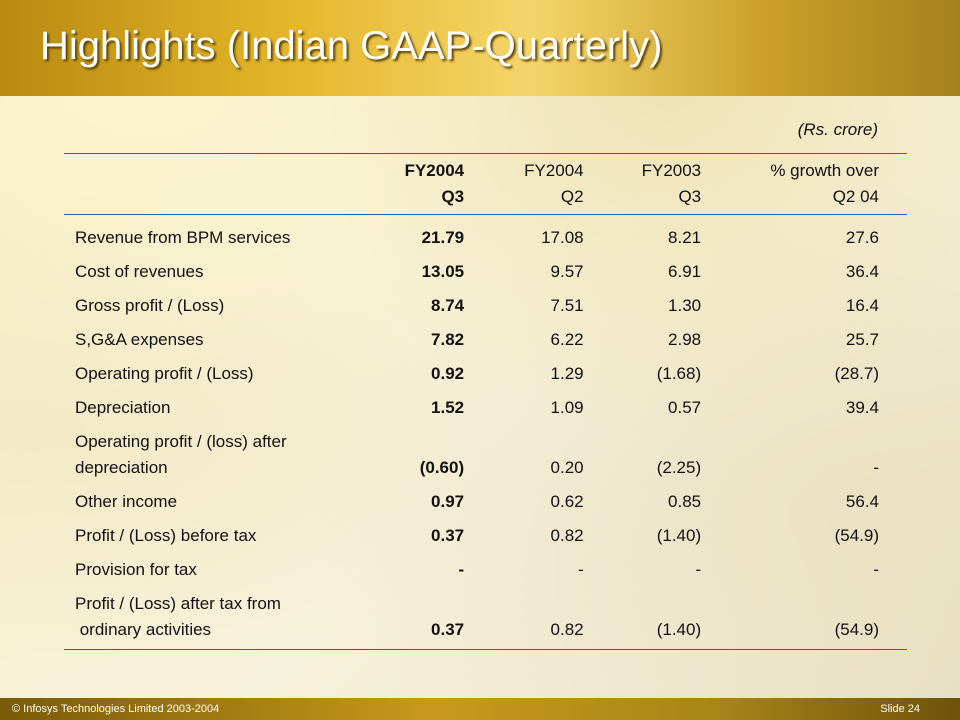 This screenshot has height=720, width=960. What do you see at coordinates (448, 305) in the screenshot?
I see `value-cell: 8.74` at bounding box center [448, 305].